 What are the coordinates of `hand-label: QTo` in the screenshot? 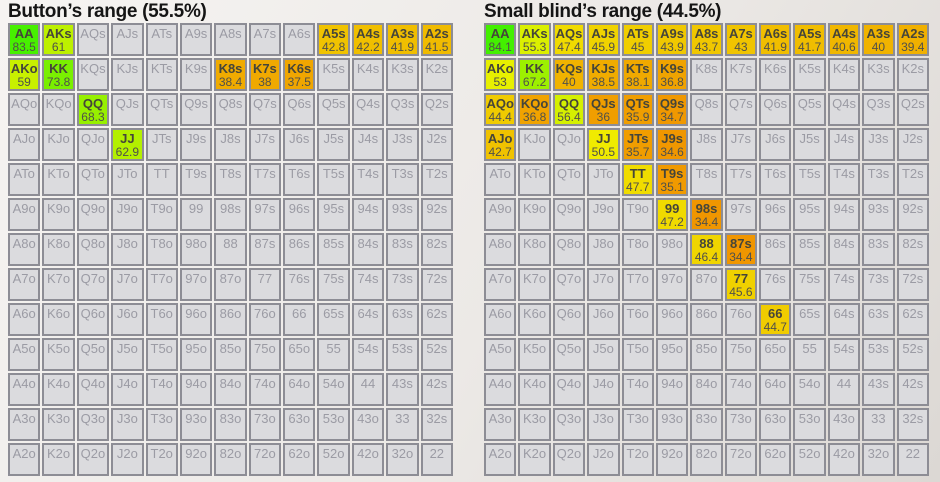 It's located at (93, 173).